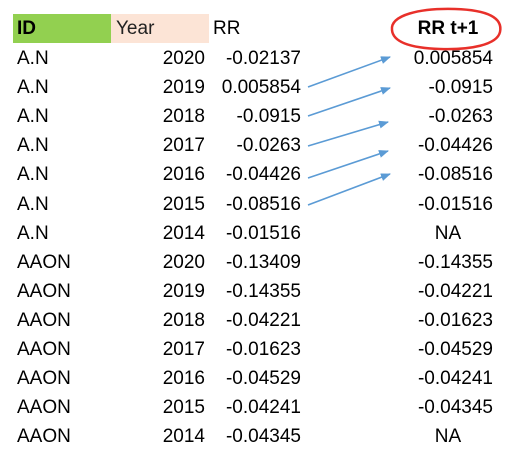 The image size is (523, 472). I want to click on cell-rr: -0.04345, so click(263, 437).